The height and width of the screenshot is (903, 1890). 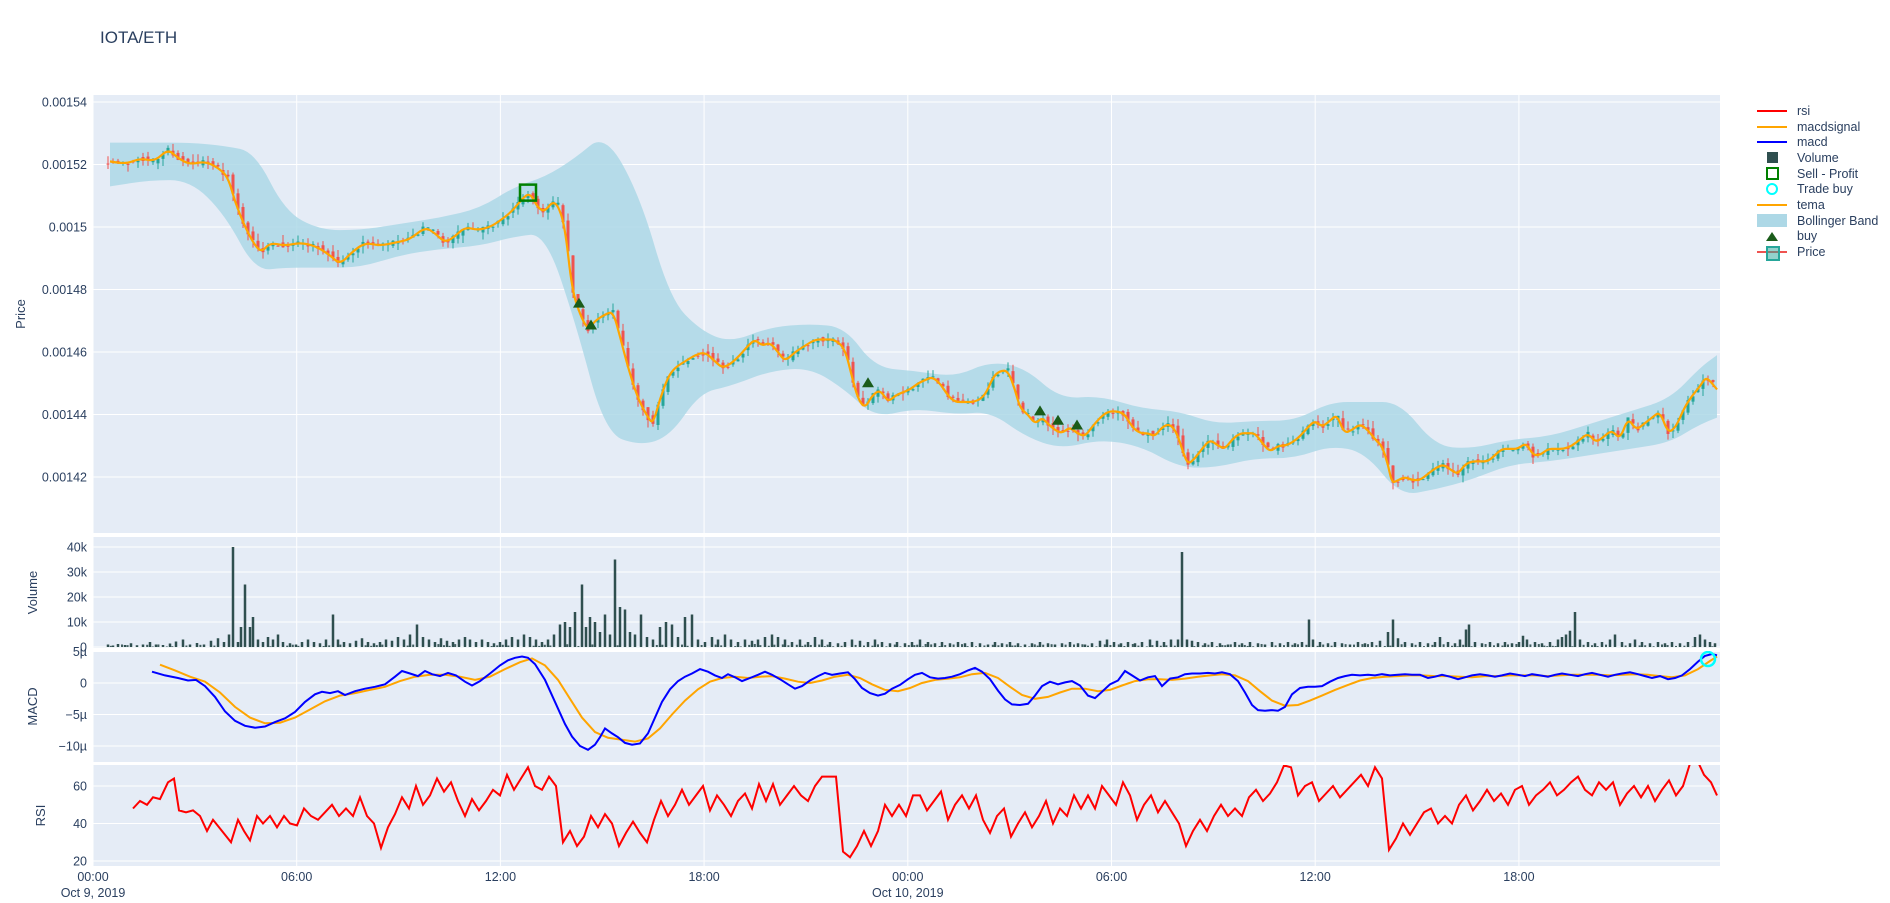 What do you see at coordinates (908, 893) in the screenshot?
I see `x-tick-date: Oct 10, 2019` at bounding box center [908, 893].